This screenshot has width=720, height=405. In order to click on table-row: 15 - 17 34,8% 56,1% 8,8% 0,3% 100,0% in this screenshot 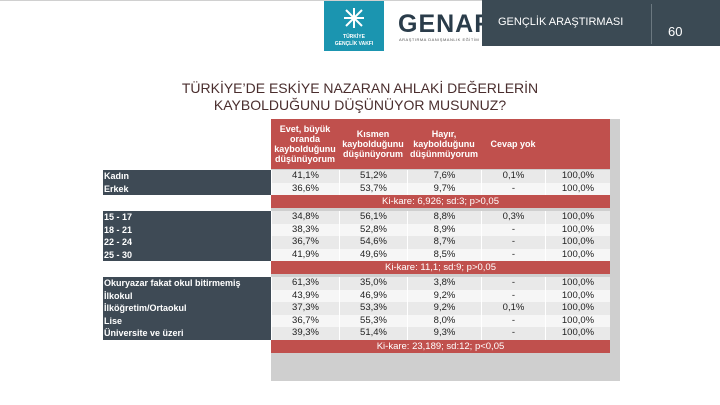, I will do `click(356, 217)`.